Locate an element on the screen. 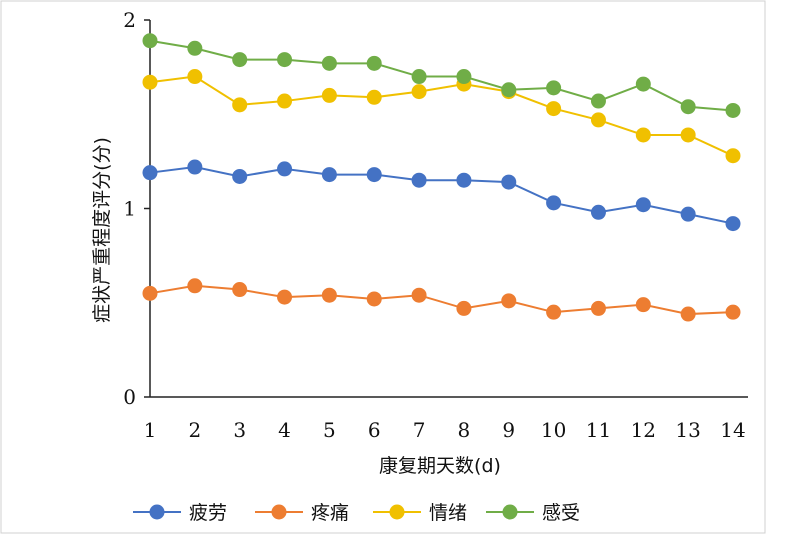 This screenshot has height=535, width=804. x-tick-label: 14 is located at coordinates (732, 430).